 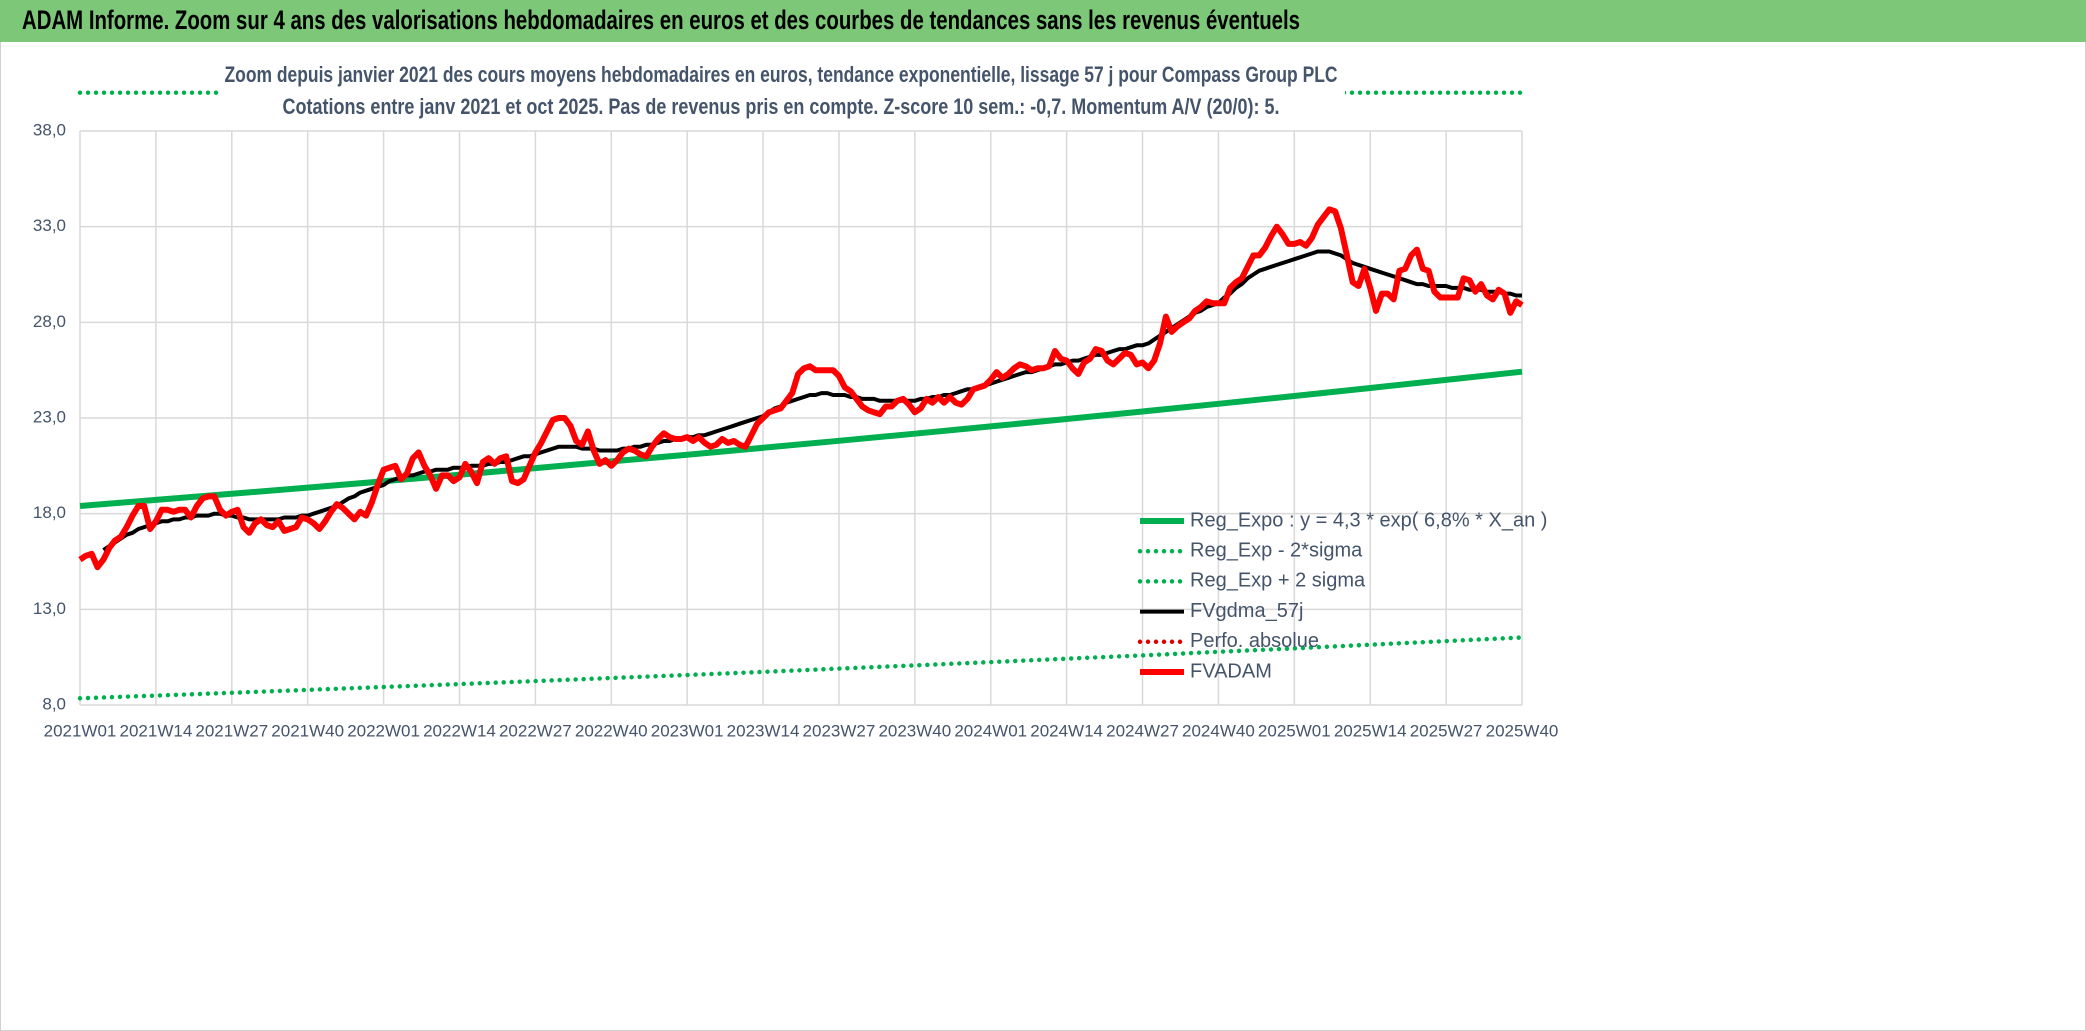 I want to click on legend-label: FVADAM, so click(x=1231, y=671).